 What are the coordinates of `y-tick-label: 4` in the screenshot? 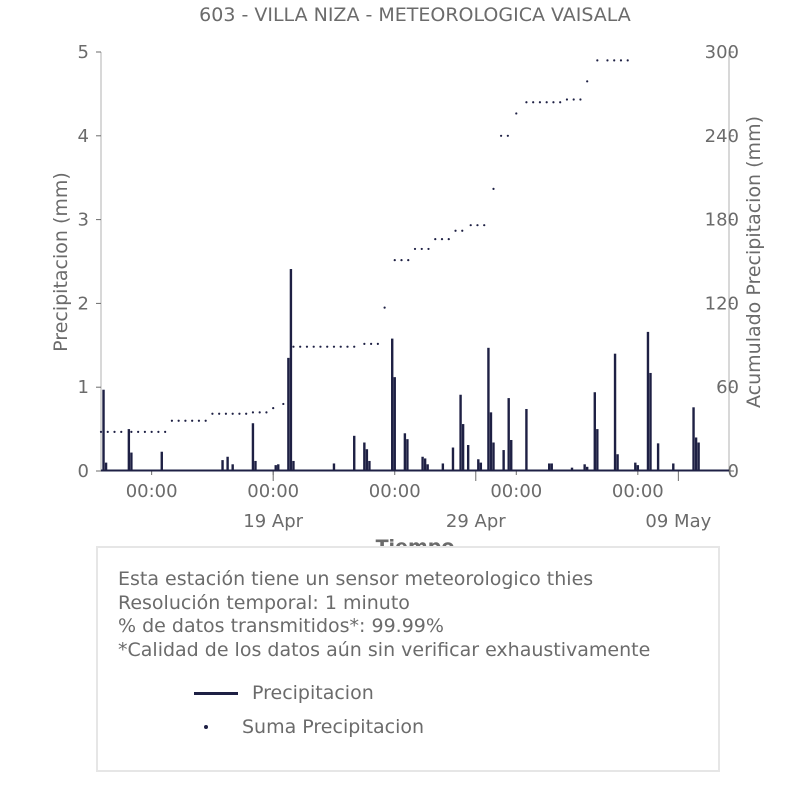 It's located at (83, 136).